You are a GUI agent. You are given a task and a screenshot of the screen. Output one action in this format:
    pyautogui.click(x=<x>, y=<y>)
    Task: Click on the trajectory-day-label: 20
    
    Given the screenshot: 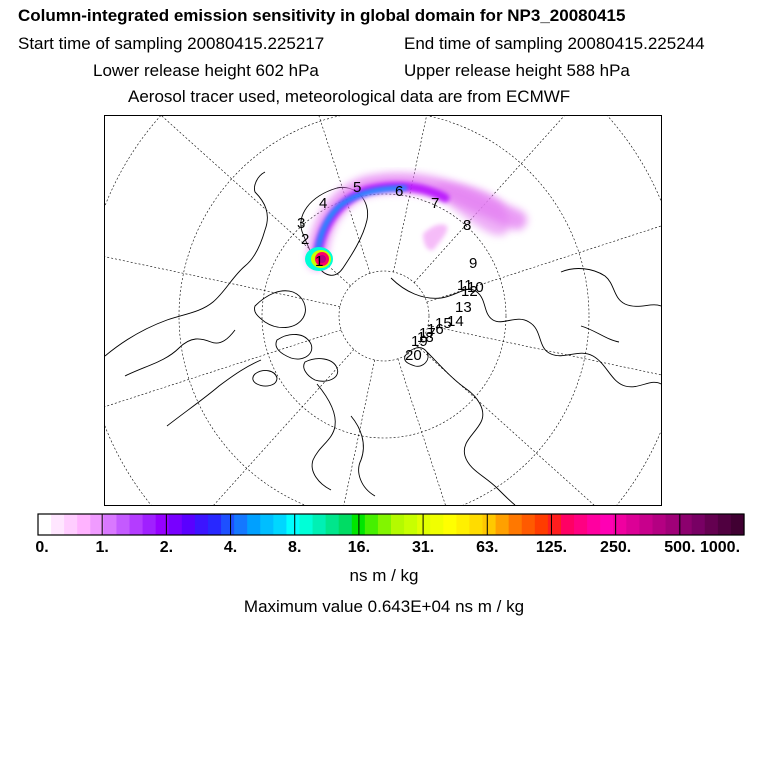 What is the action you would take?
    pyautogui.click(x=413, y=355)
    